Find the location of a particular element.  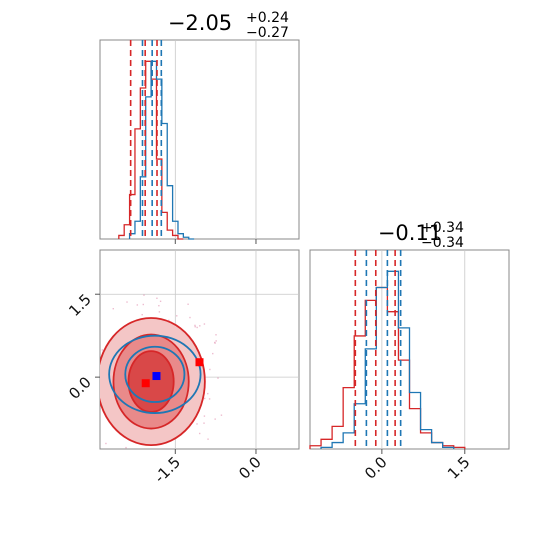

title-p2-value: −0.11 is located at coordinates (410, 233).